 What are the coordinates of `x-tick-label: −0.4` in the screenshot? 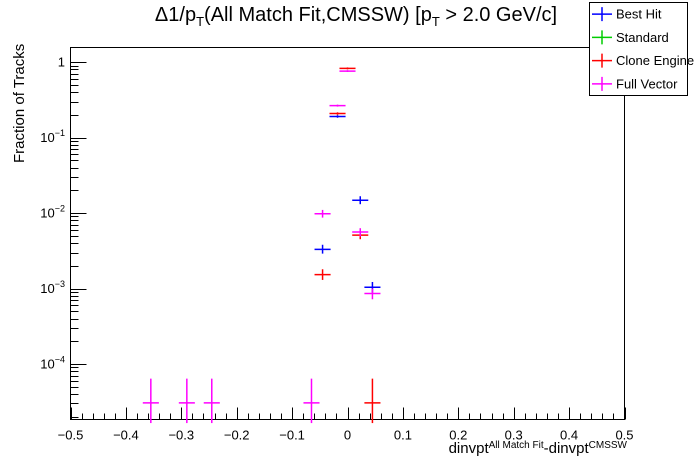 It's located at (126, 435).